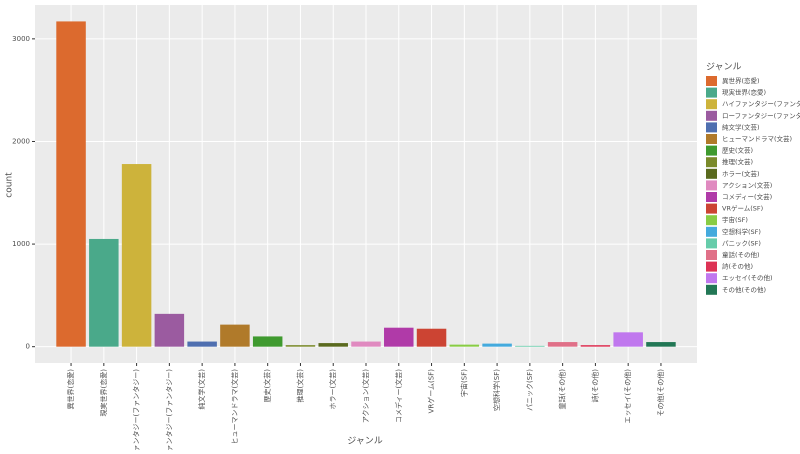 This screenshot has height=454, width=800. What do you see at coordinates (562, 389) in the screenshot?
I see `x-tick-label: 童話(その他)` at bounding box center [562, 389].